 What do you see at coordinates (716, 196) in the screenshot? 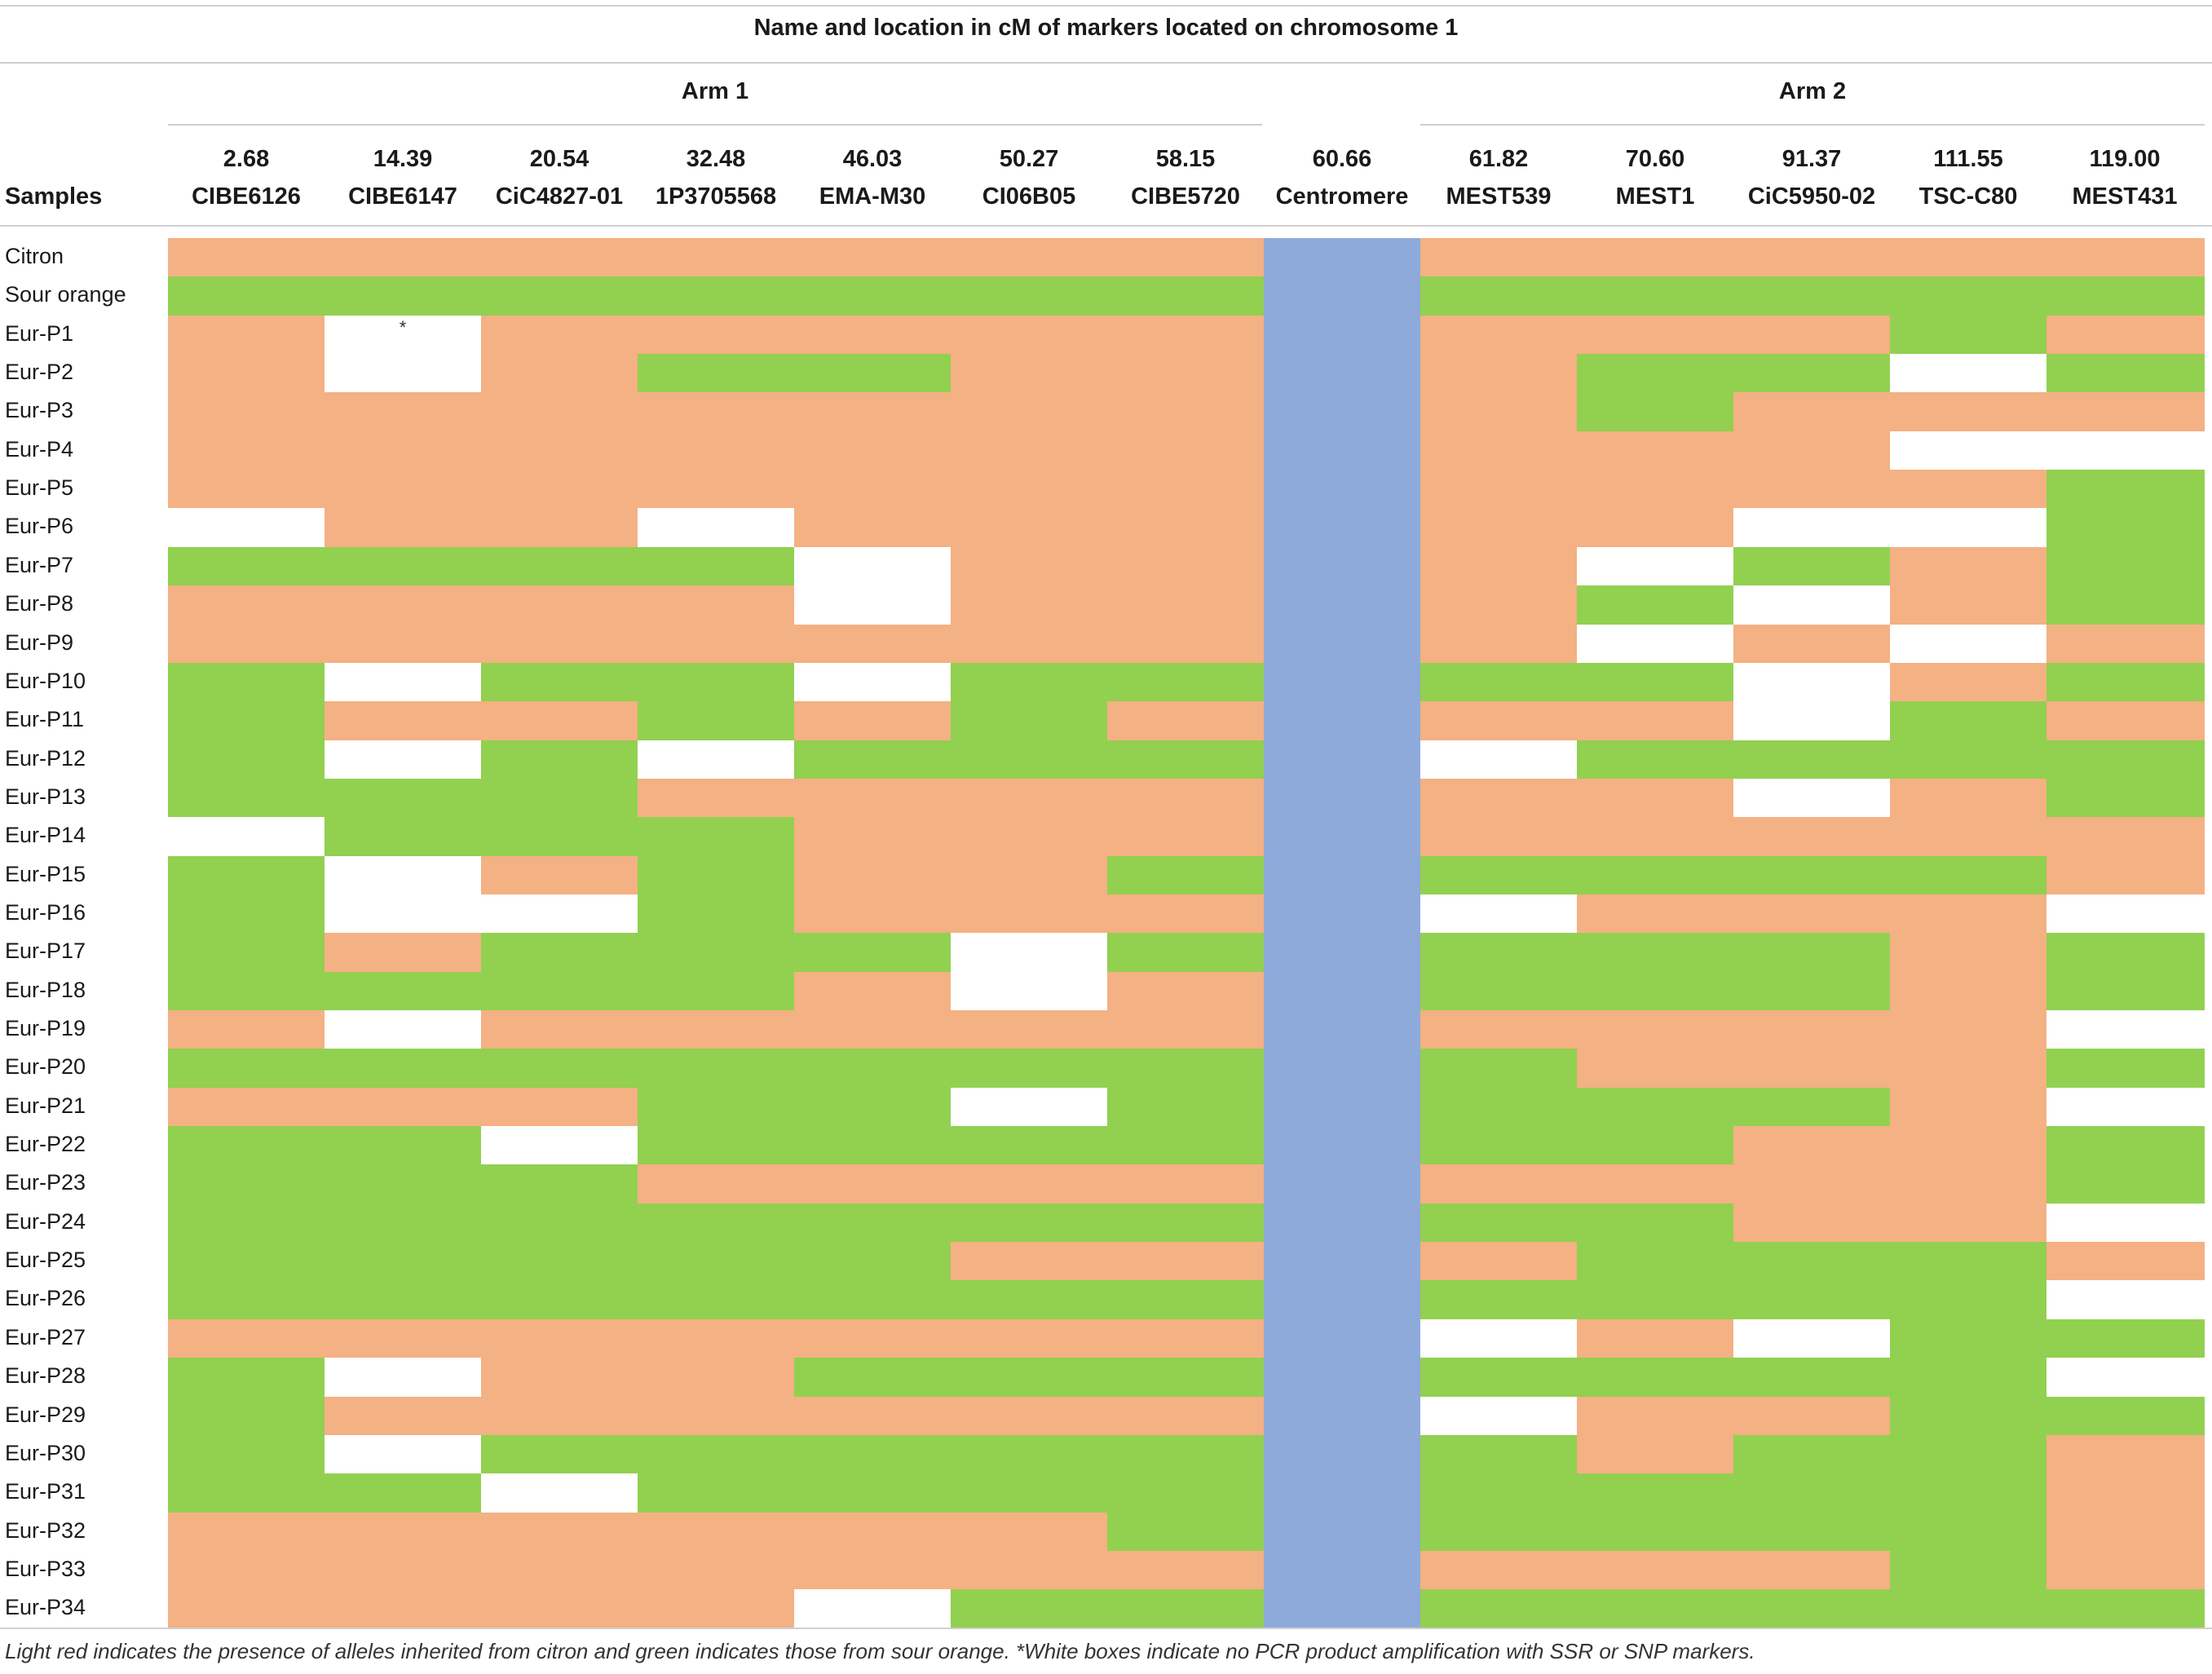
I see `marker-name: 1P3705568` at bounding box center [716, 196].